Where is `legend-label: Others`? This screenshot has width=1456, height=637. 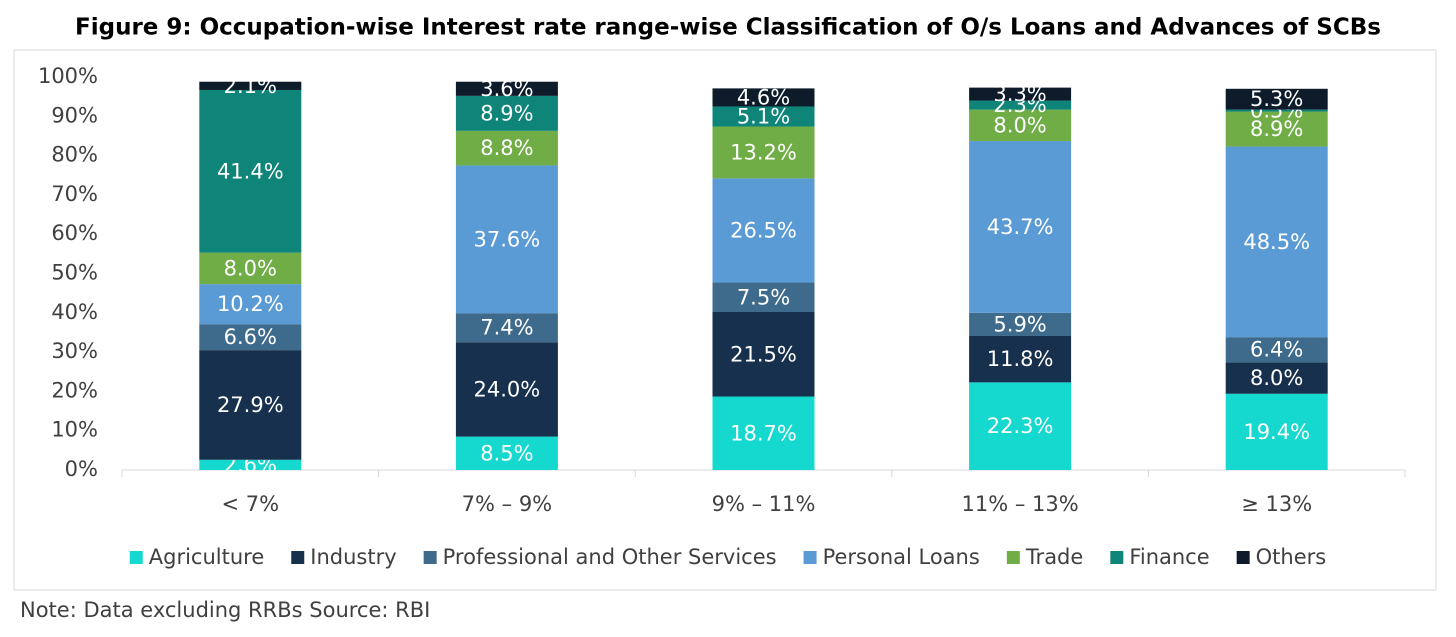
legend-label: Others is located at coordinates (1291, 557).